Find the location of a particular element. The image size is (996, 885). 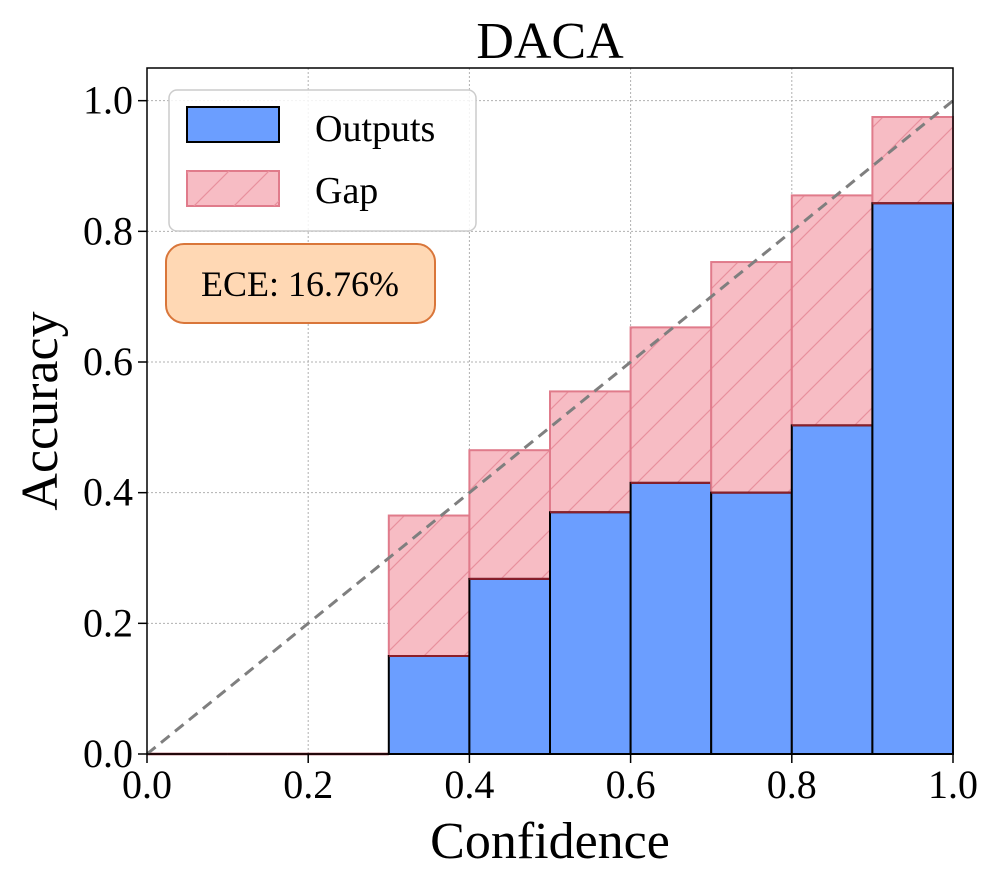

y-tick-label-5: 1.0 is located at coordinates (108, 100).